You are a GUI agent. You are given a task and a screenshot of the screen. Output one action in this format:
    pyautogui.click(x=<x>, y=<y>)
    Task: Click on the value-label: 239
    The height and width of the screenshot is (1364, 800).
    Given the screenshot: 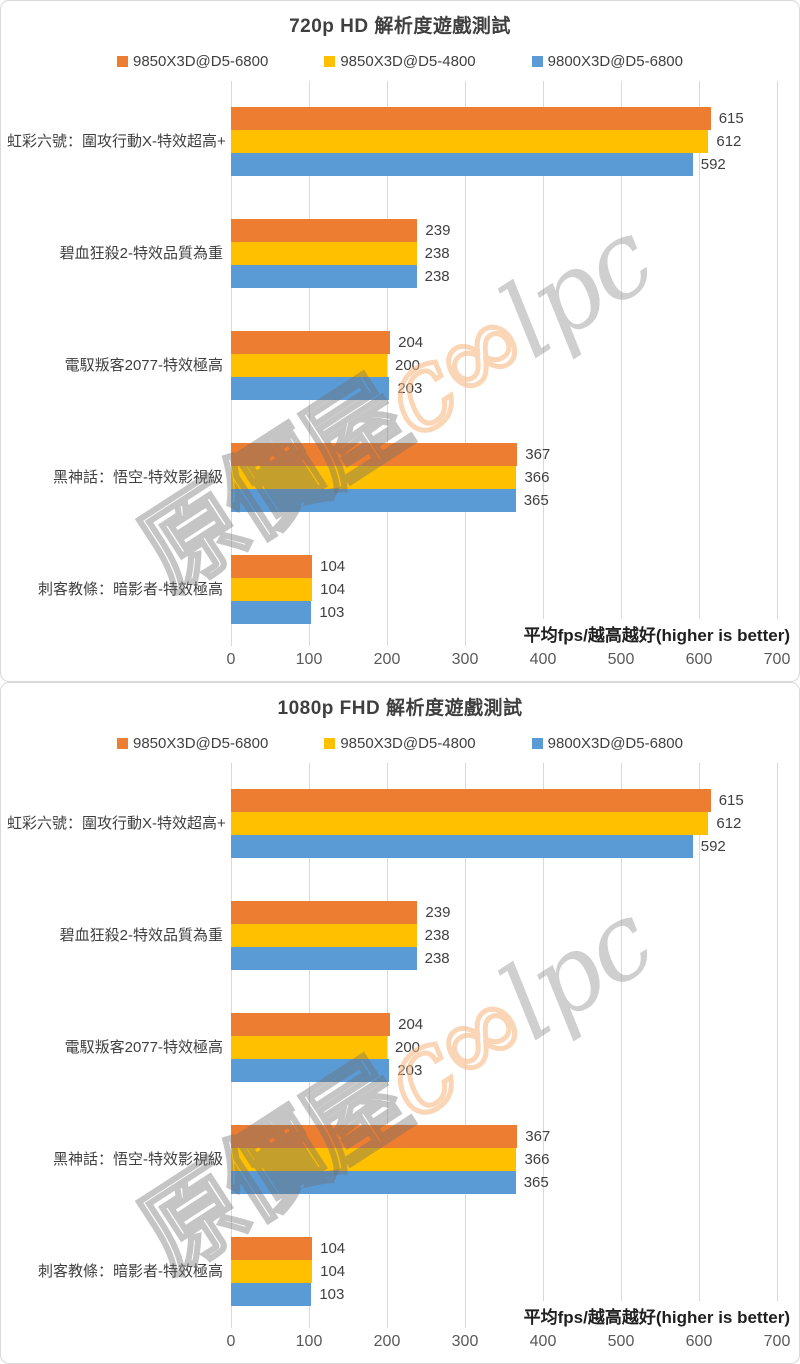 What is the action you would take?
    pyautogui.click(x=438, y=912)
    